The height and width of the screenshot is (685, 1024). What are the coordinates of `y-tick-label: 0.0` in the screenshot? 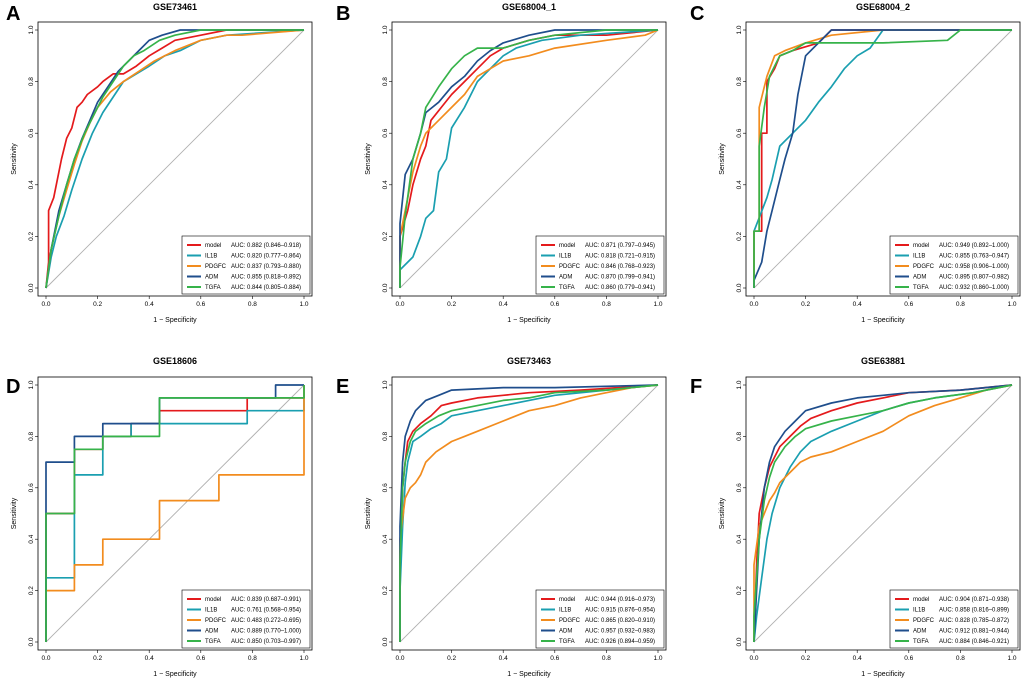 It's located at (739, 287).